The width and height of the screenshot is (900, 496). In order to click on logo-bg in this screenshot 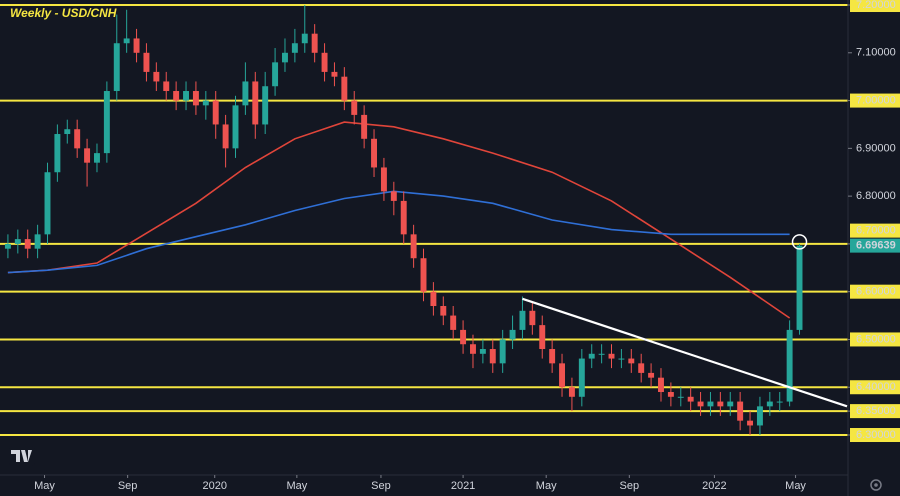, I will do `click(22, 456)`.